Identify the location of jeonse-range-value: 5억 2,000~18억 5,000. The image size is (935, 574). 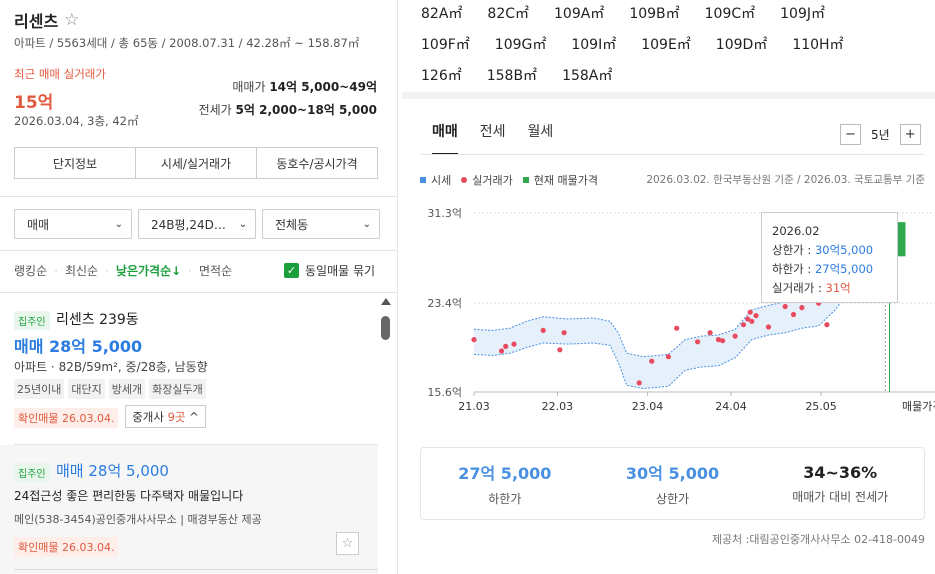
(306, 110).